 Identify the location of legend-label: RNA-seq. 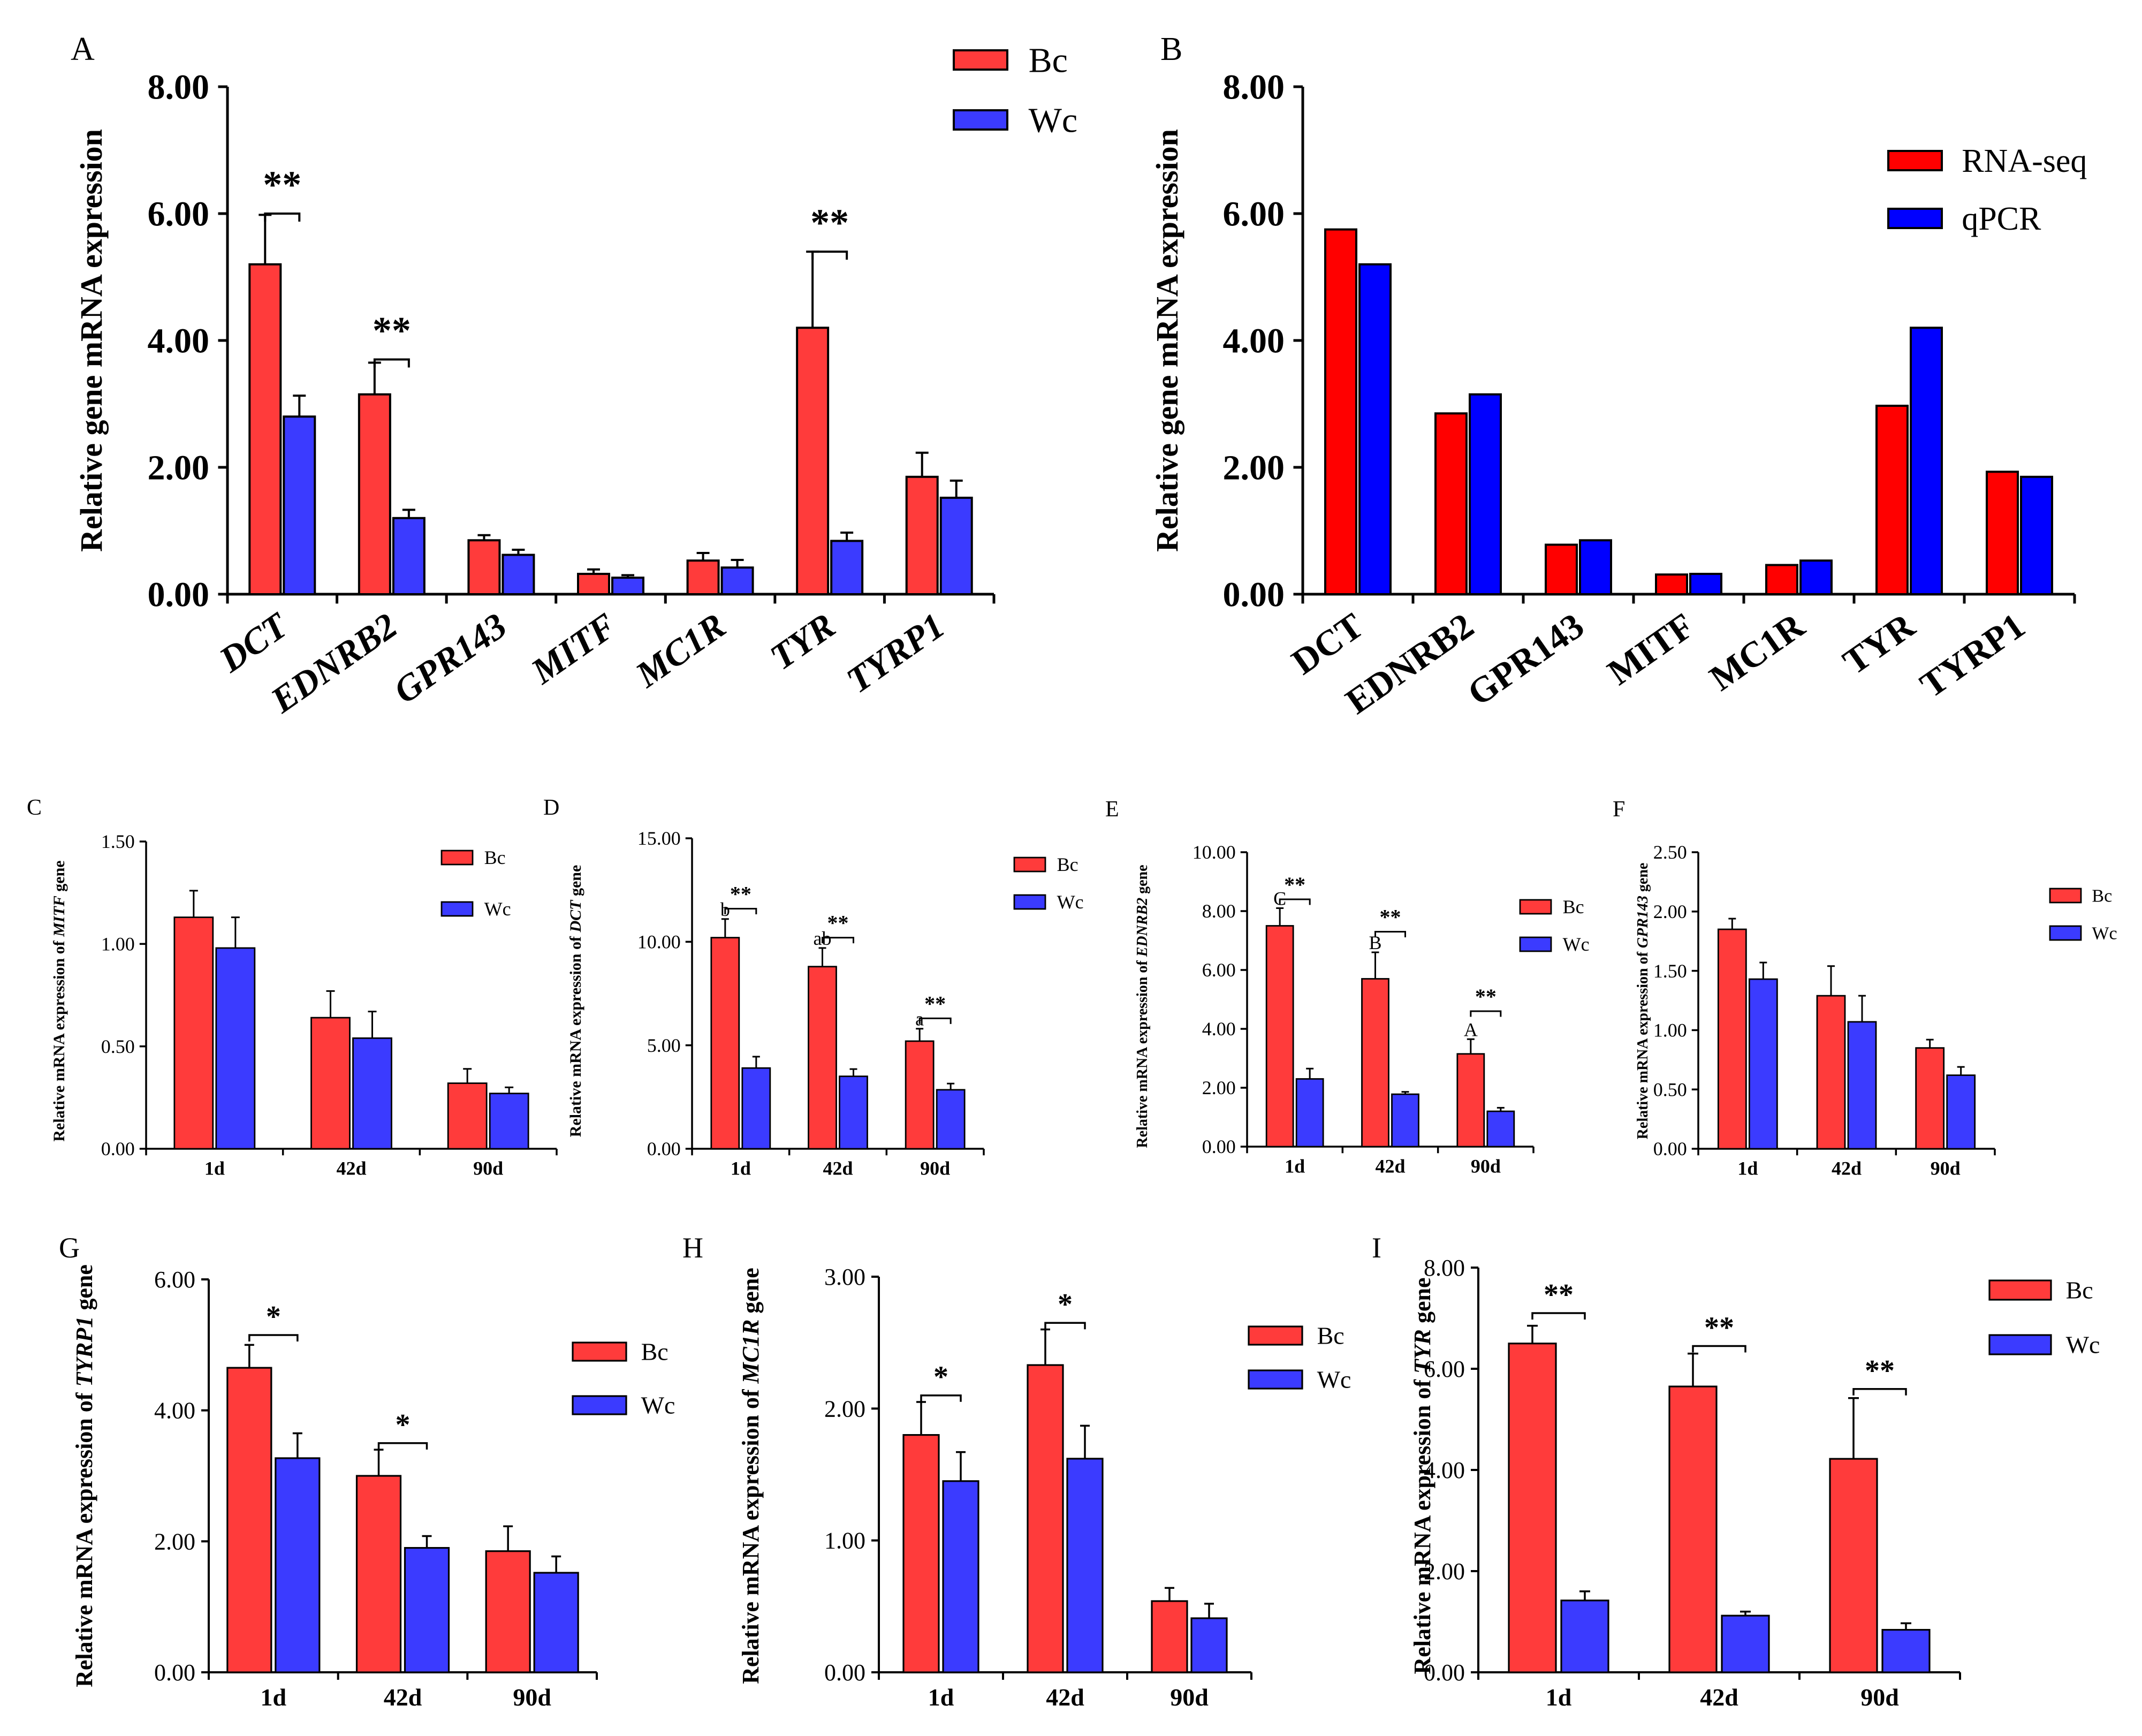
(2024, 161).